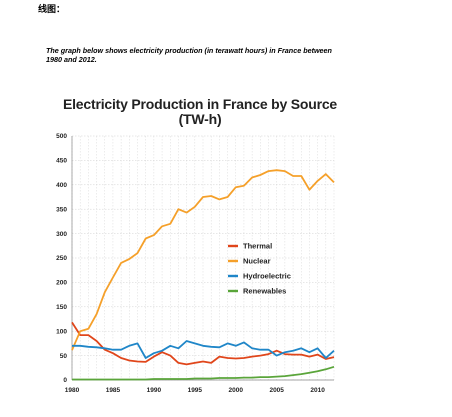  What do you see at coordinates (317, 390) in the screenshot?
I see `x-tick-label-2010: 2010` at bounding box center [317, 390].